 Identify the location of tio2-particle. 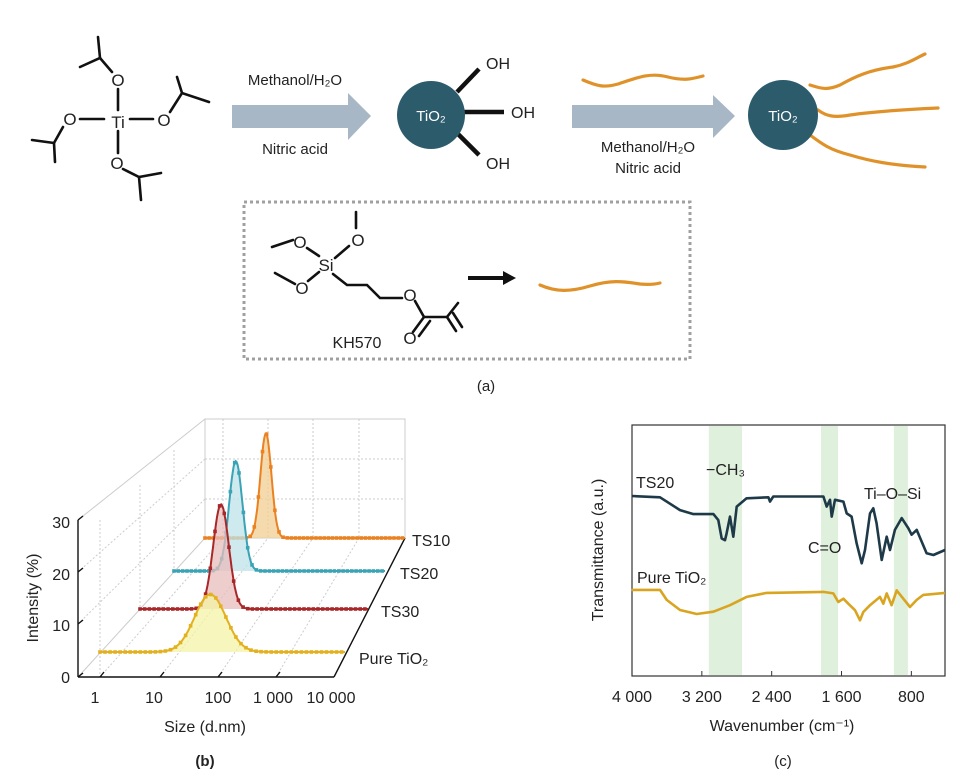
(431, 115).